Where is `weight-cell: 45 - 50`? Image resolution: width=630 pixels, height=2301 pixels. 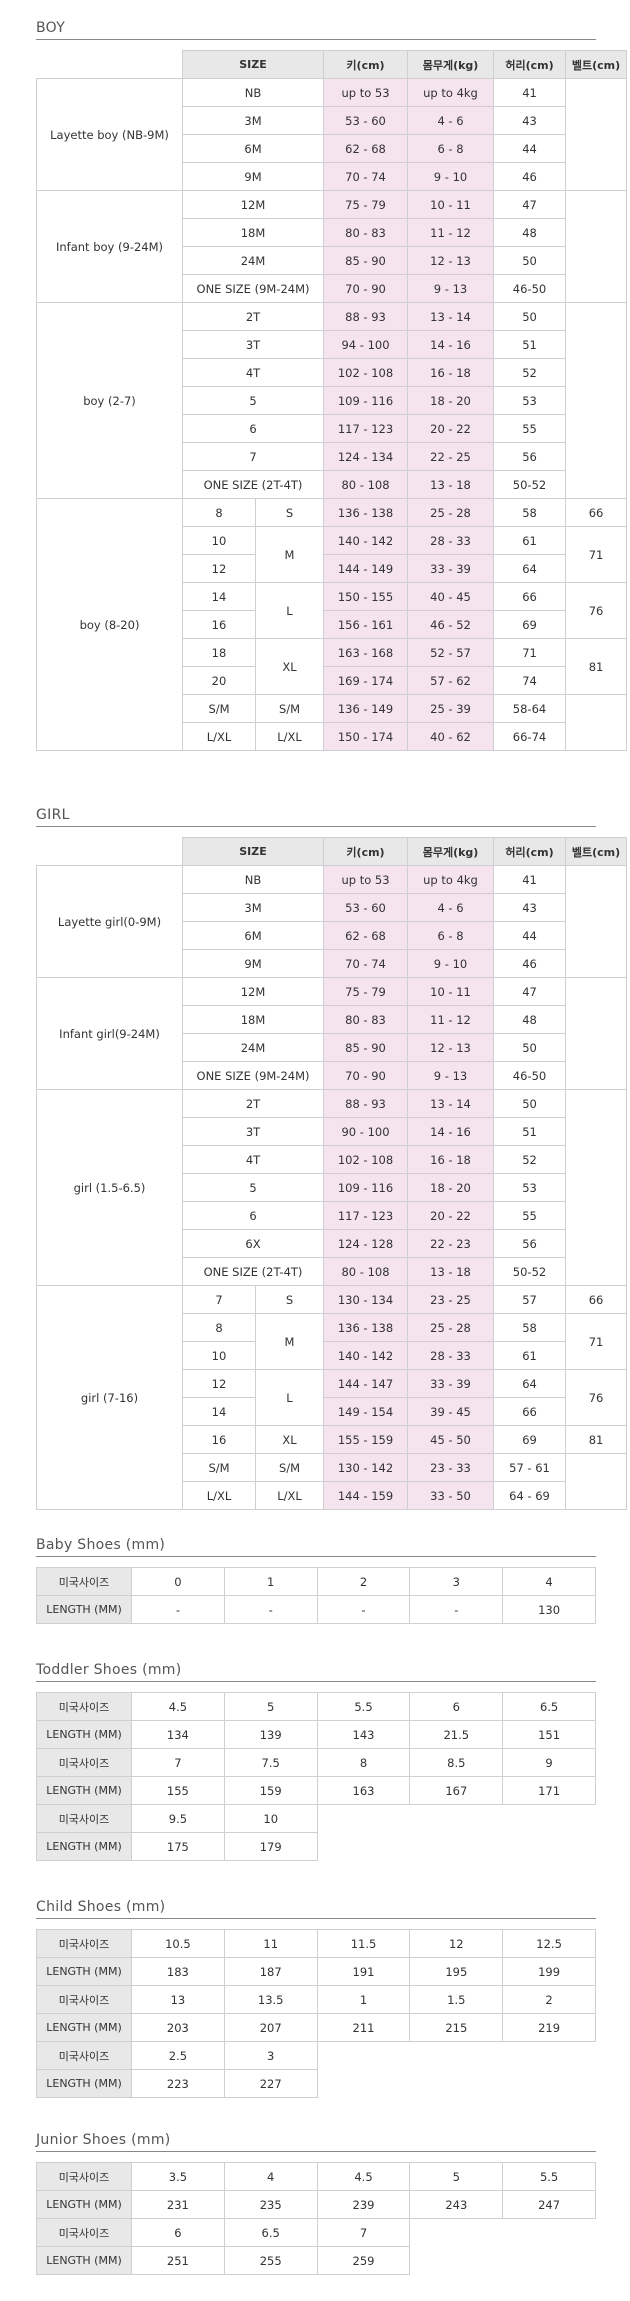 weight-cell: 45 - 50 is located at coordinates (451, 1439).